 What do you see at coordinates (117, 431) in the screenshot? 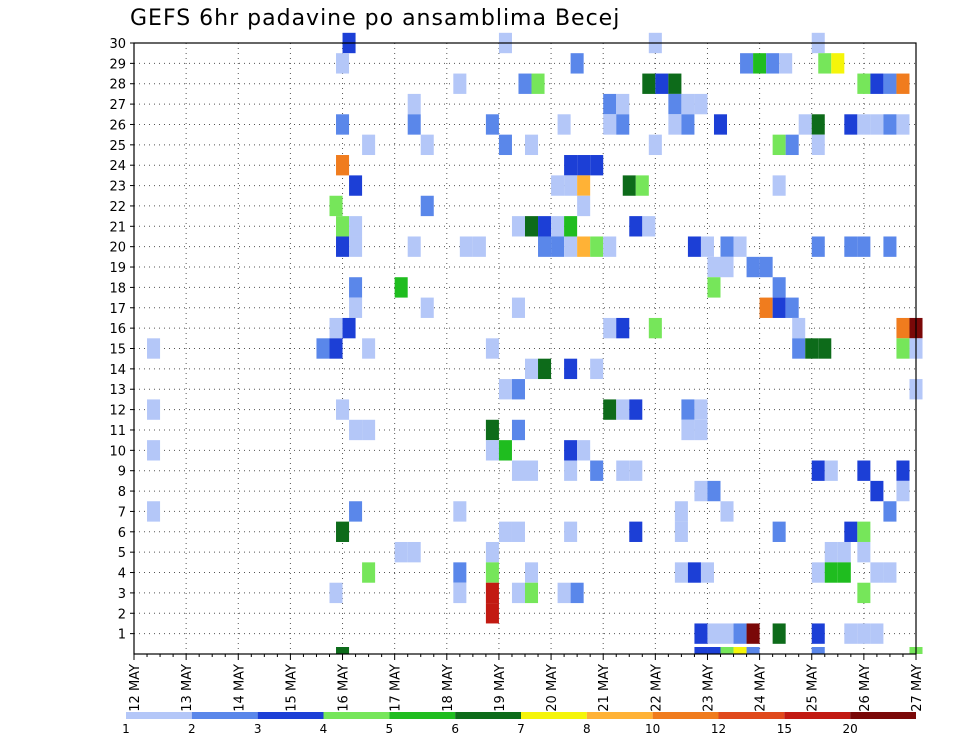
I see `y-tick-label: 11` at bounding box center [117, 431].